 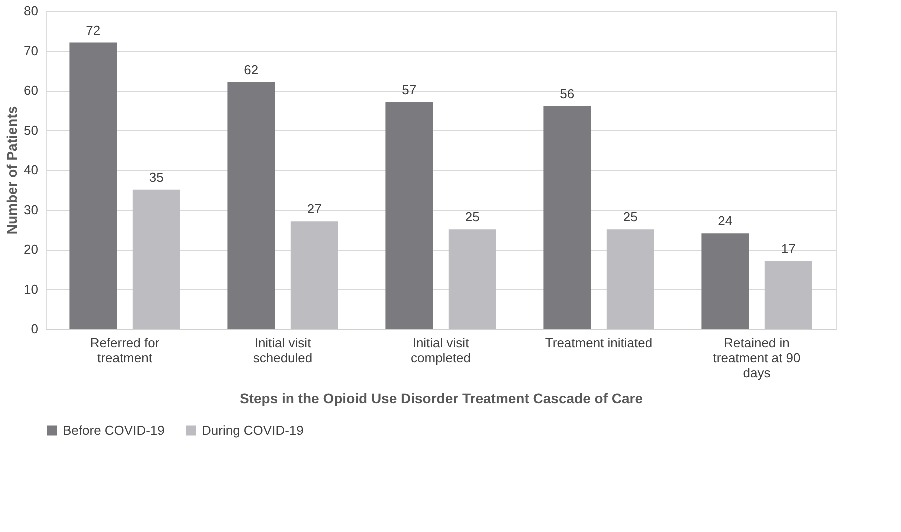 What do you see at coordinates (599, 343) in the screenshot?
I see `x-tick-label: Treatment initiated` at bounding box center [599, 343].